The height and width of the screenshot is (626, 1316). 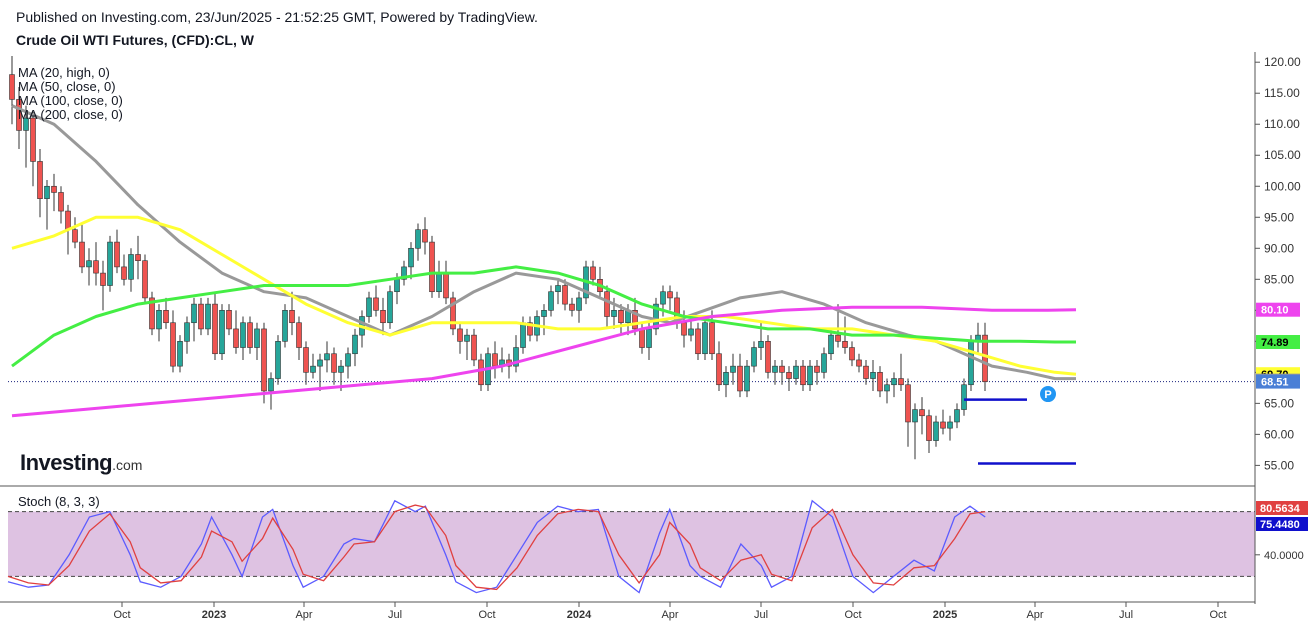 I want to click on osc-value-tag-label: 80.5634, so click(x=1280, y=509).